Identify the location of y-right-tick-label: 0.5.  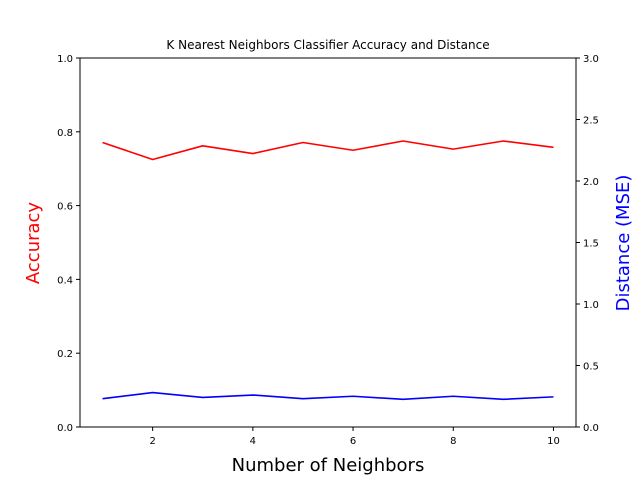
(591, 367).